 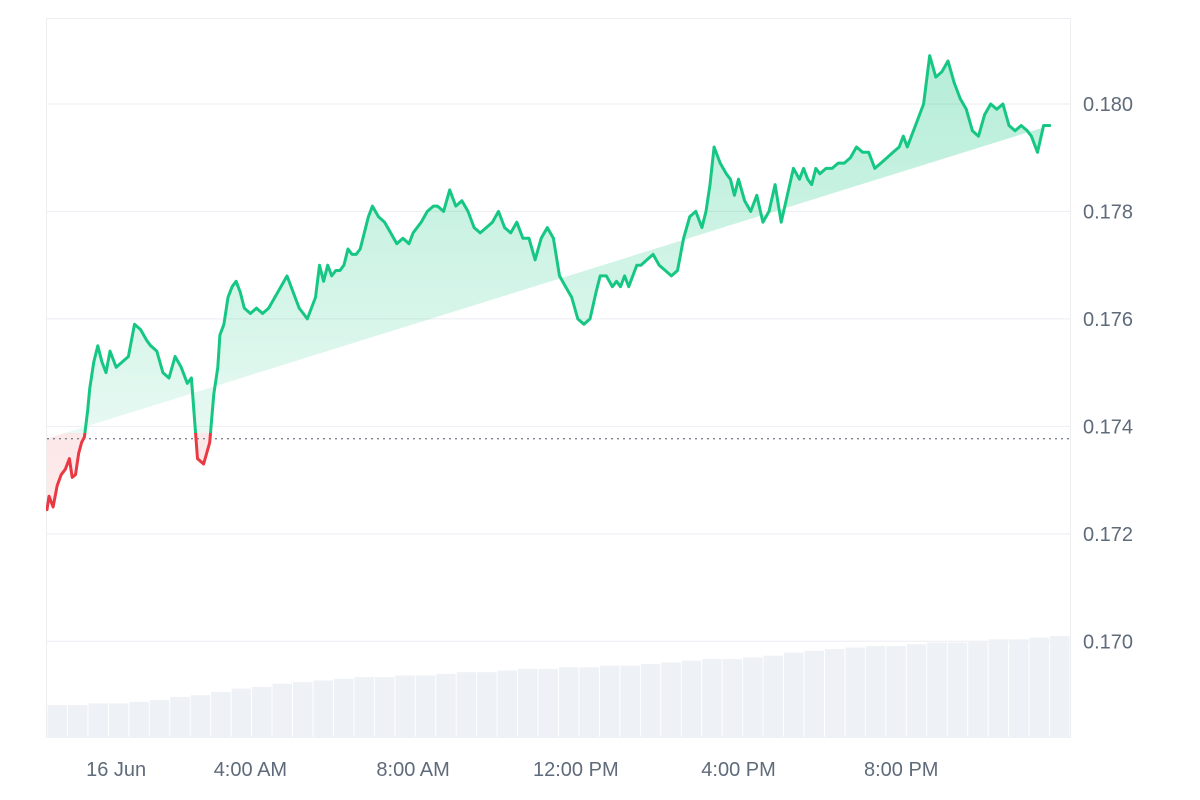 I want to click on price-line-down, so click(x=129, y=472).